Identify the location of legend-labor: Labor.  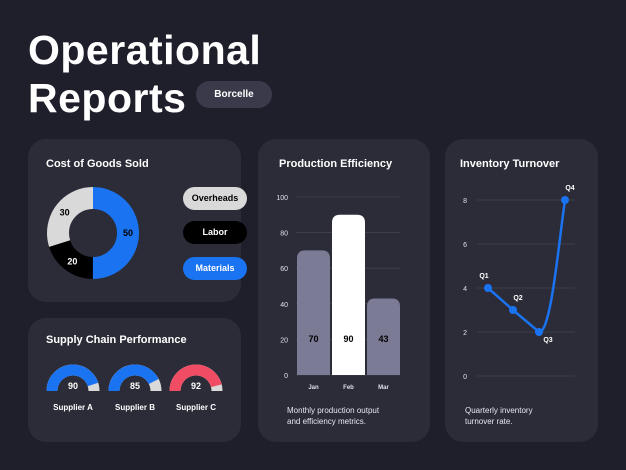
(215, 232).